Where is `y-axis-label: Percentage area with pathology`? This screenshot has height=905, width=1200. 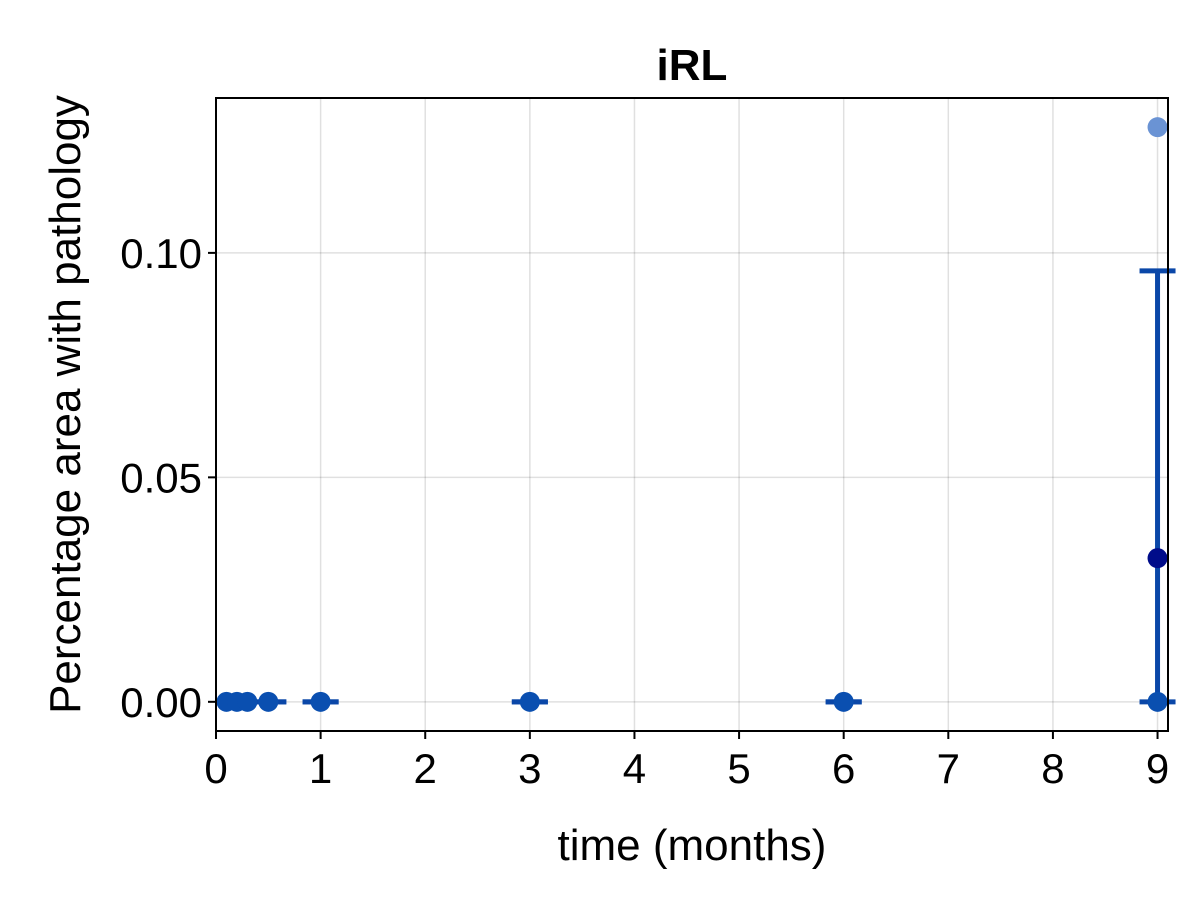
y-axis-label: Percentage area with pathology is located at coordinates (65, 404).